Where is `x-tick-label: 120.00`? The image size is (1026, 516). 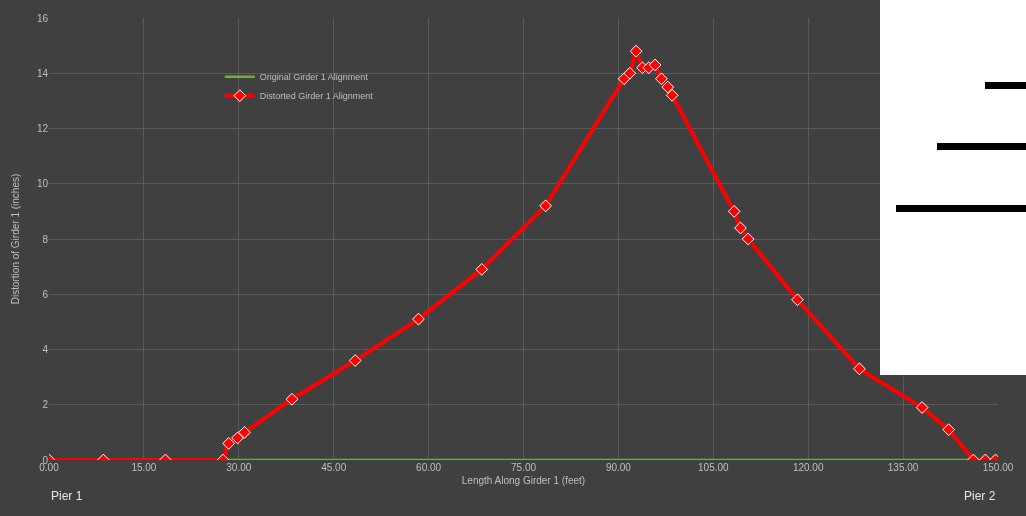
x-tick-label: 120.00 is located at coordinates (808, 467).